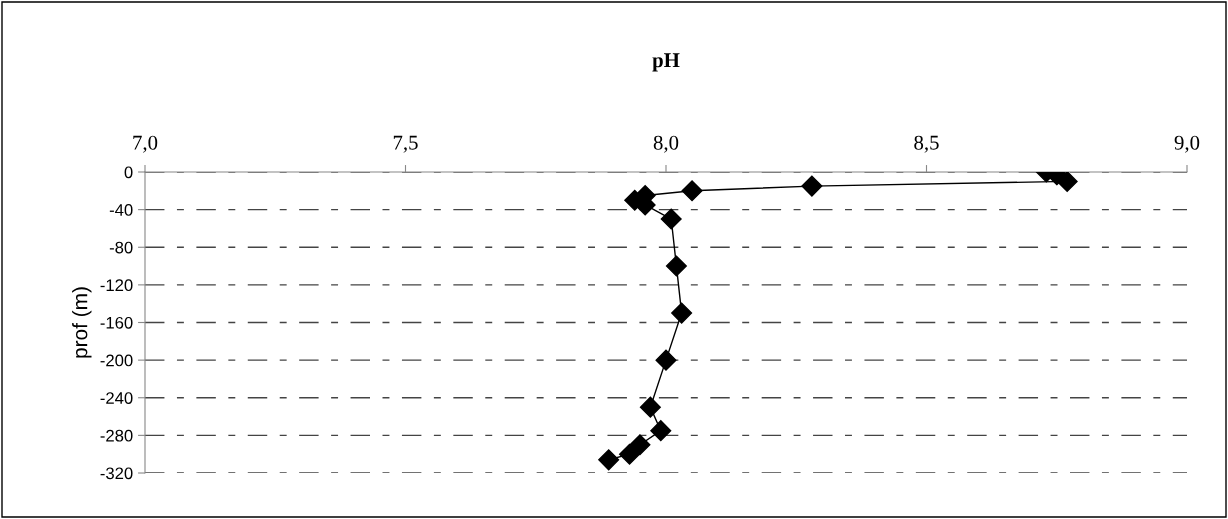 The image size is (1228, 519). I want to click on x-tick-label: 9,0, so click(1187, 144).